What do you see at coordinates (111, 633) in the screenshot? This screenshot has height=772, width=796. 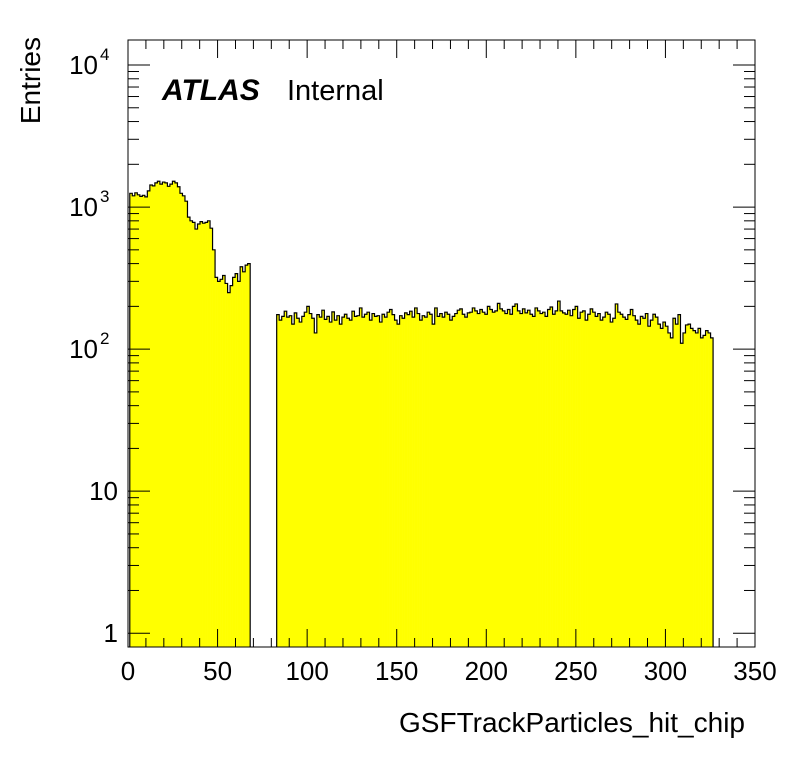 I see `y-tick-label: 1` at bounding box center [111, 633].